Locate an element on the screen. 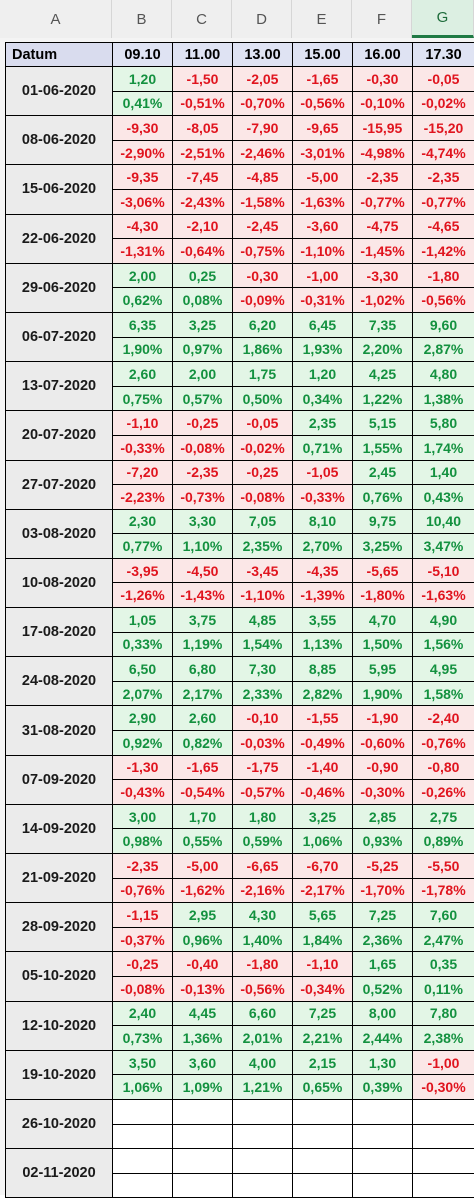  change-percent-cell: -0,43% is located at coordinates (143, 792).